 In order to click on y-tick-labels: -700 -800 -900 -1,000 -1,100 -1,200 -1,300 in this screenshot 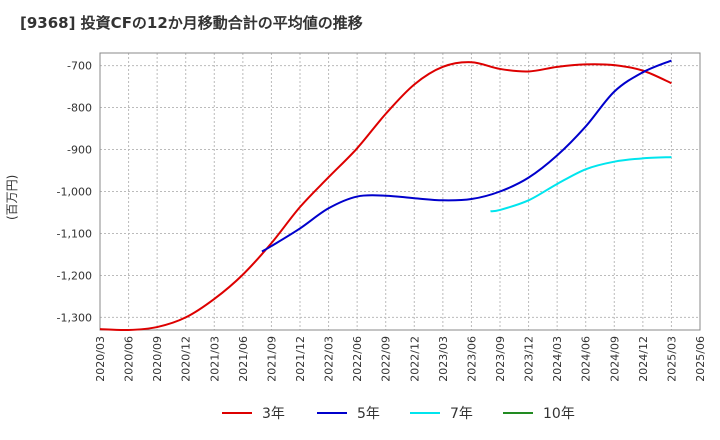, I will do `click(74, 192)`.